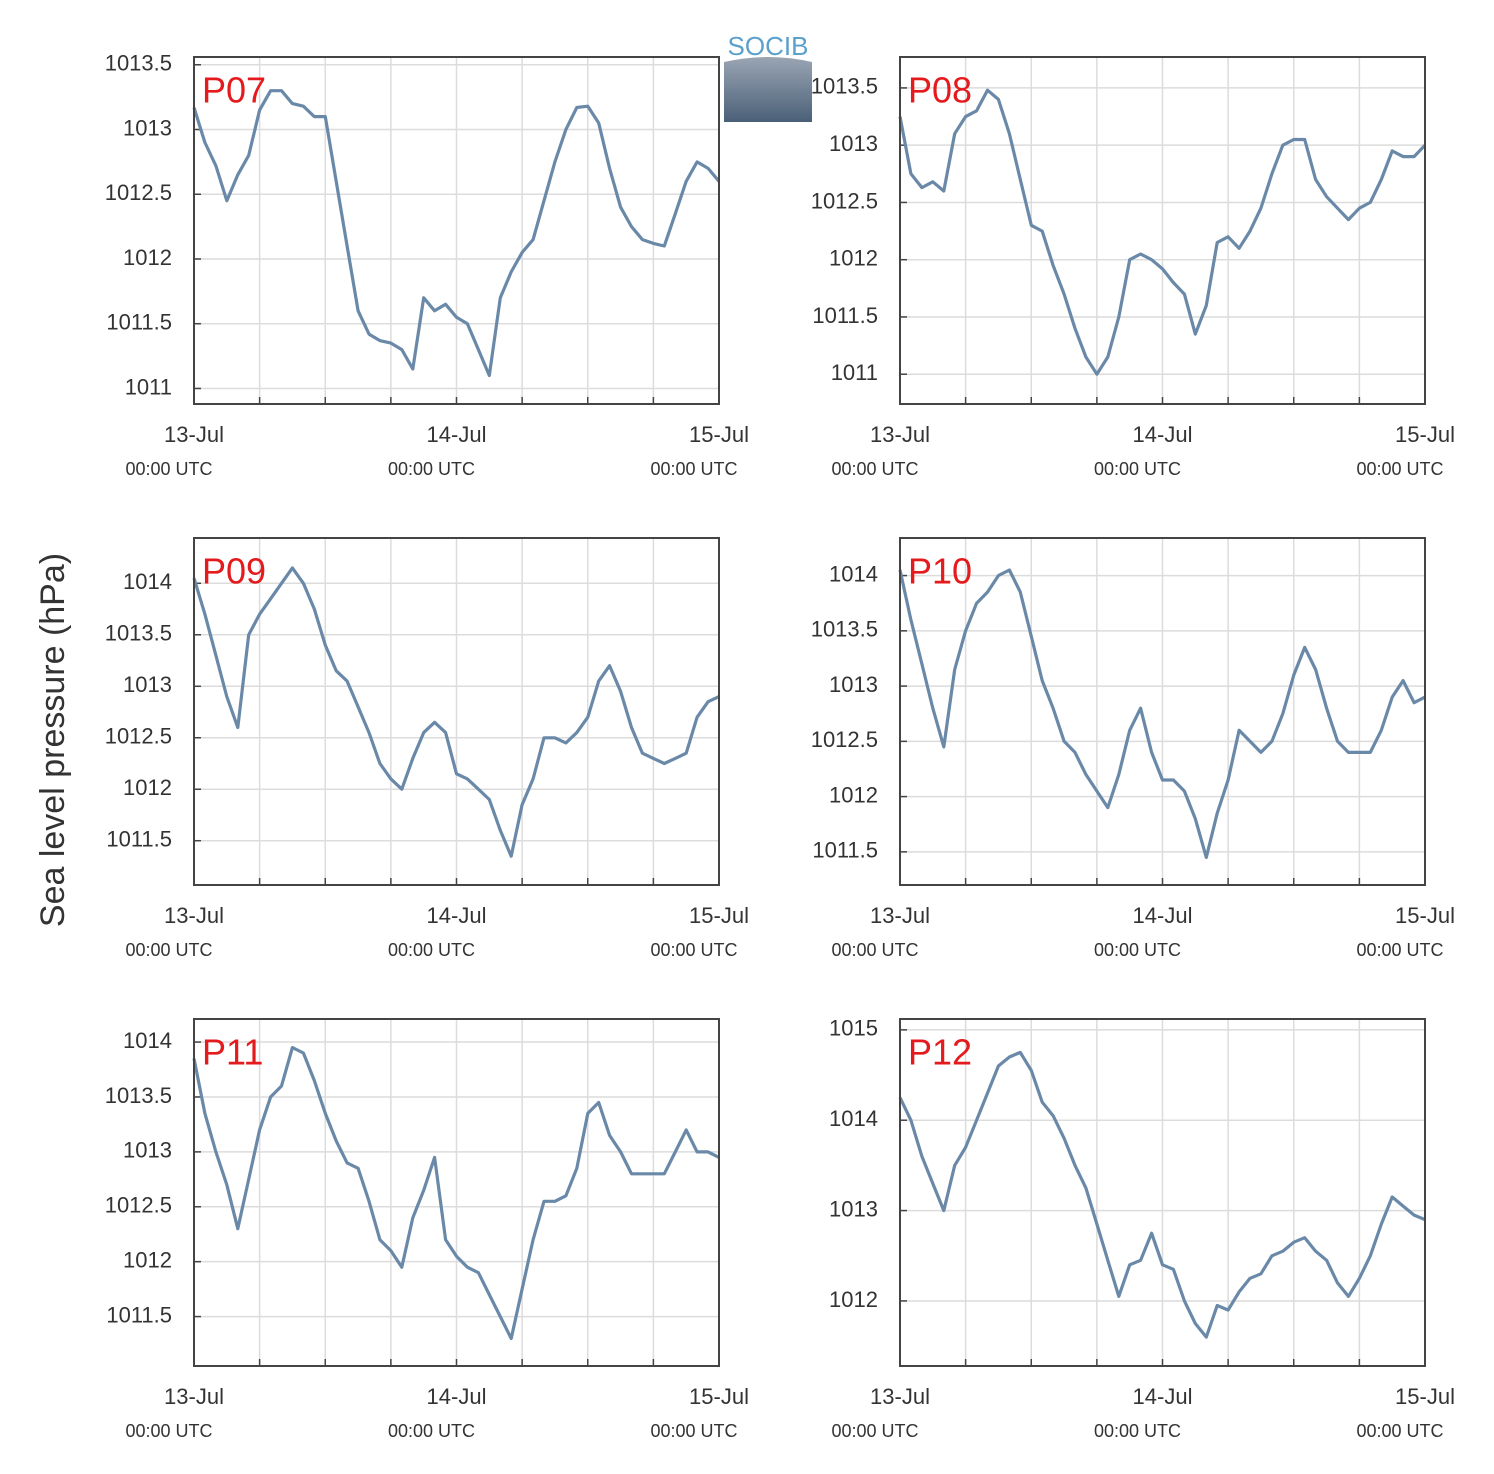 The width and height of the screenshot is (1494, 1474). Describe the element at coordinates (940, 1052) in the screenshot. I see `panel-label: P12` at that location.